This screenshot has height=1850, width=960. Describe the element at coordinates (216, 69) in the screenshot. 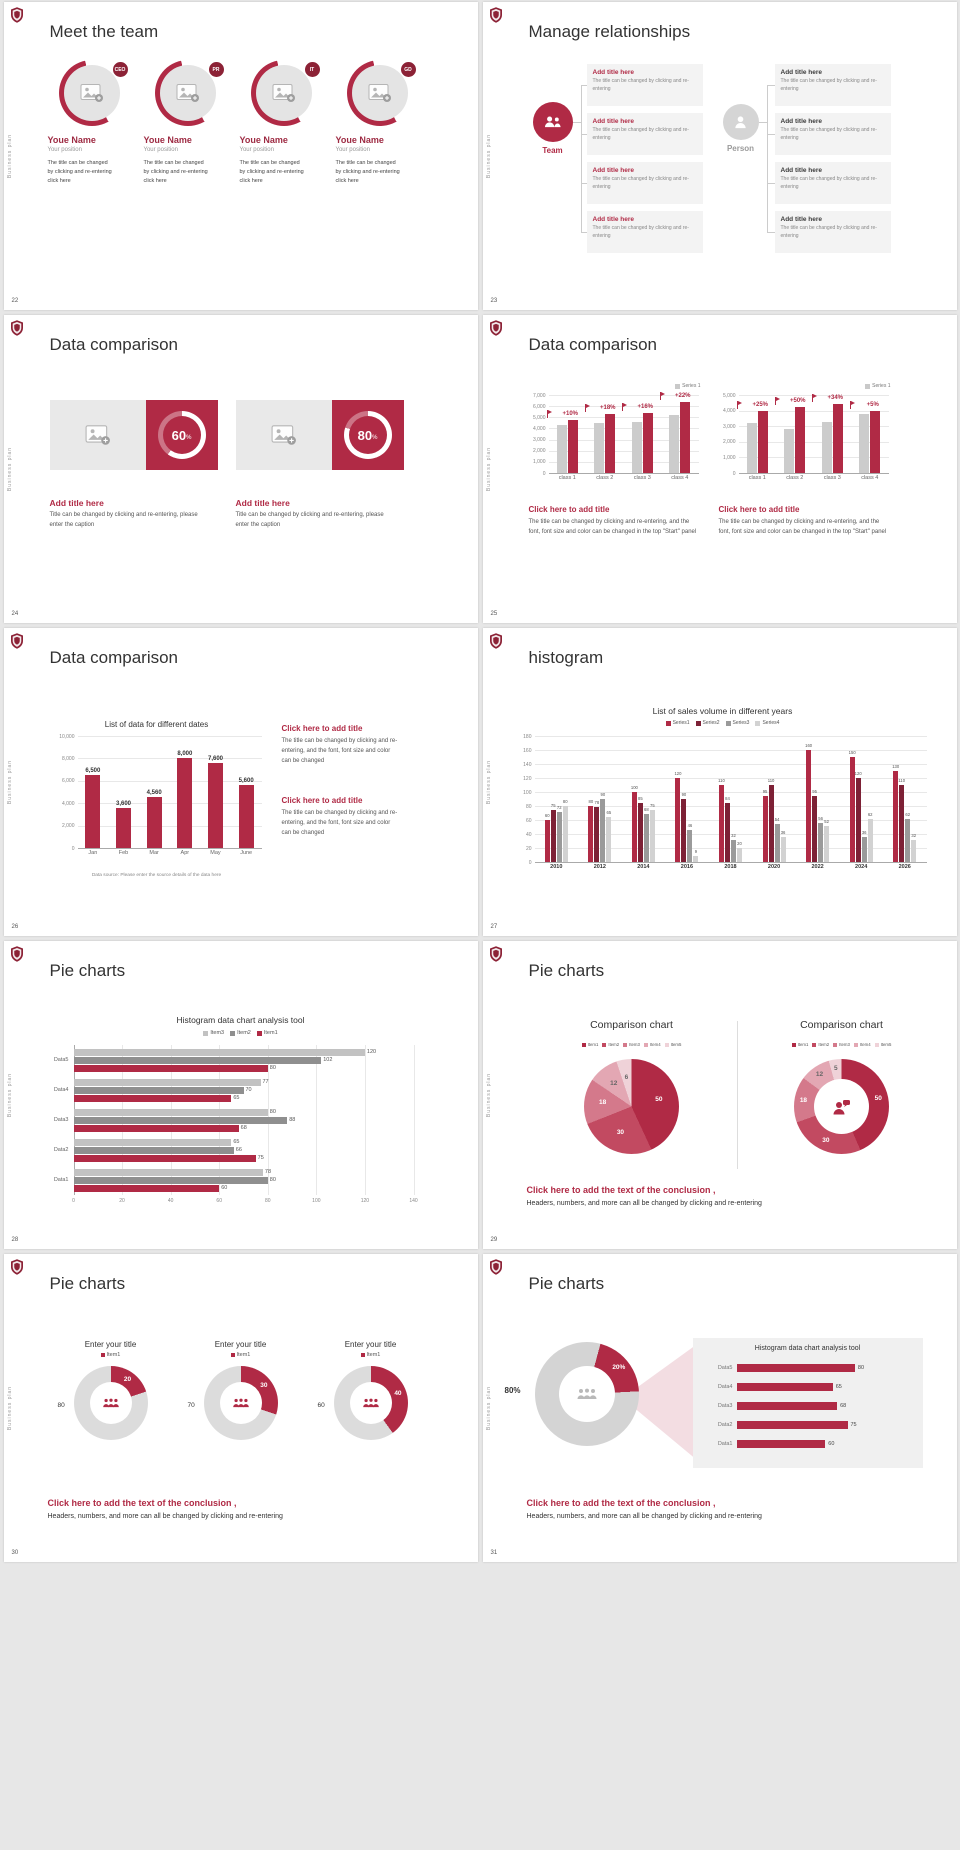

I see `role-badge: PR` at that location.